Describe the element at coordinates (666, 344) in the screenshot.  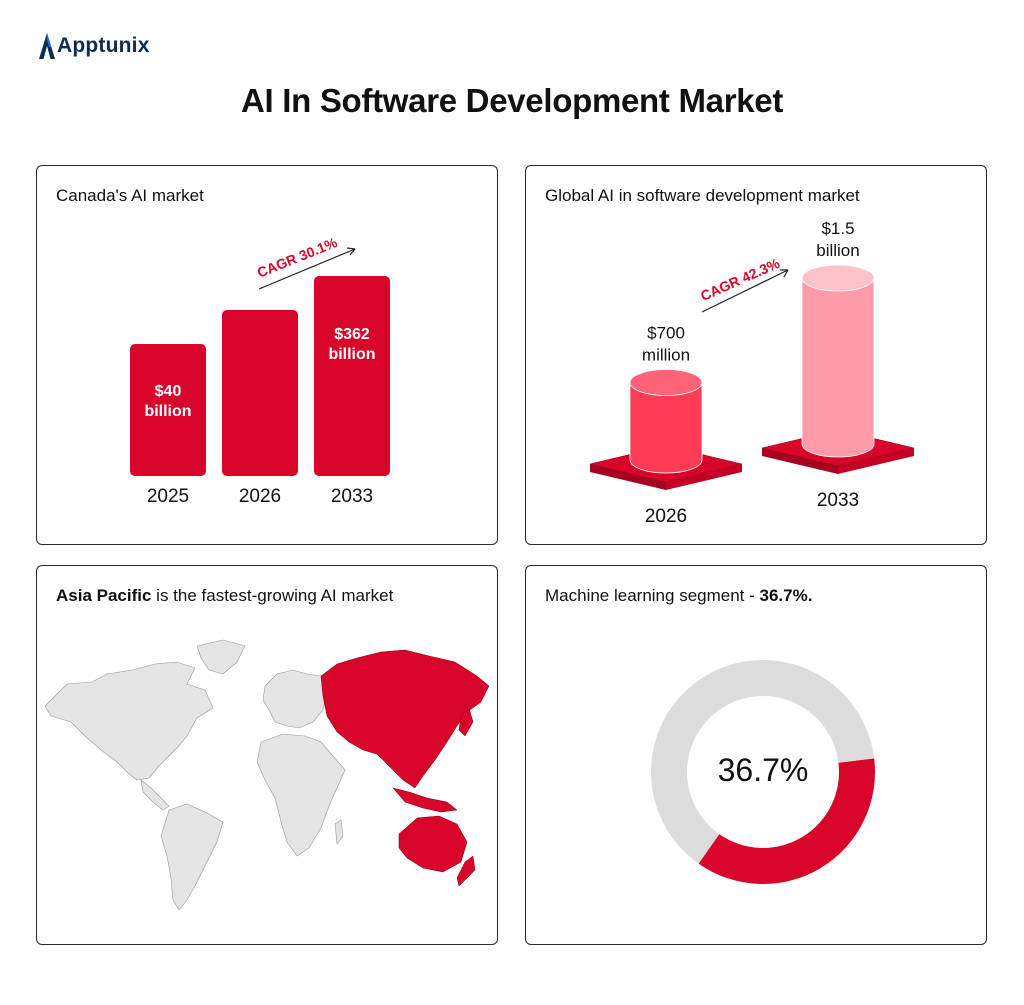
I see `data-label: $700 million` at that location.